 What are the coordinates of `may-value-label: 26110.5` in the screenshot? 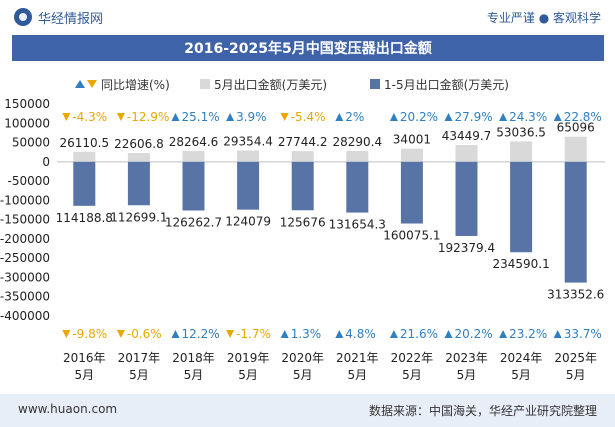 It's located at (84, 143).